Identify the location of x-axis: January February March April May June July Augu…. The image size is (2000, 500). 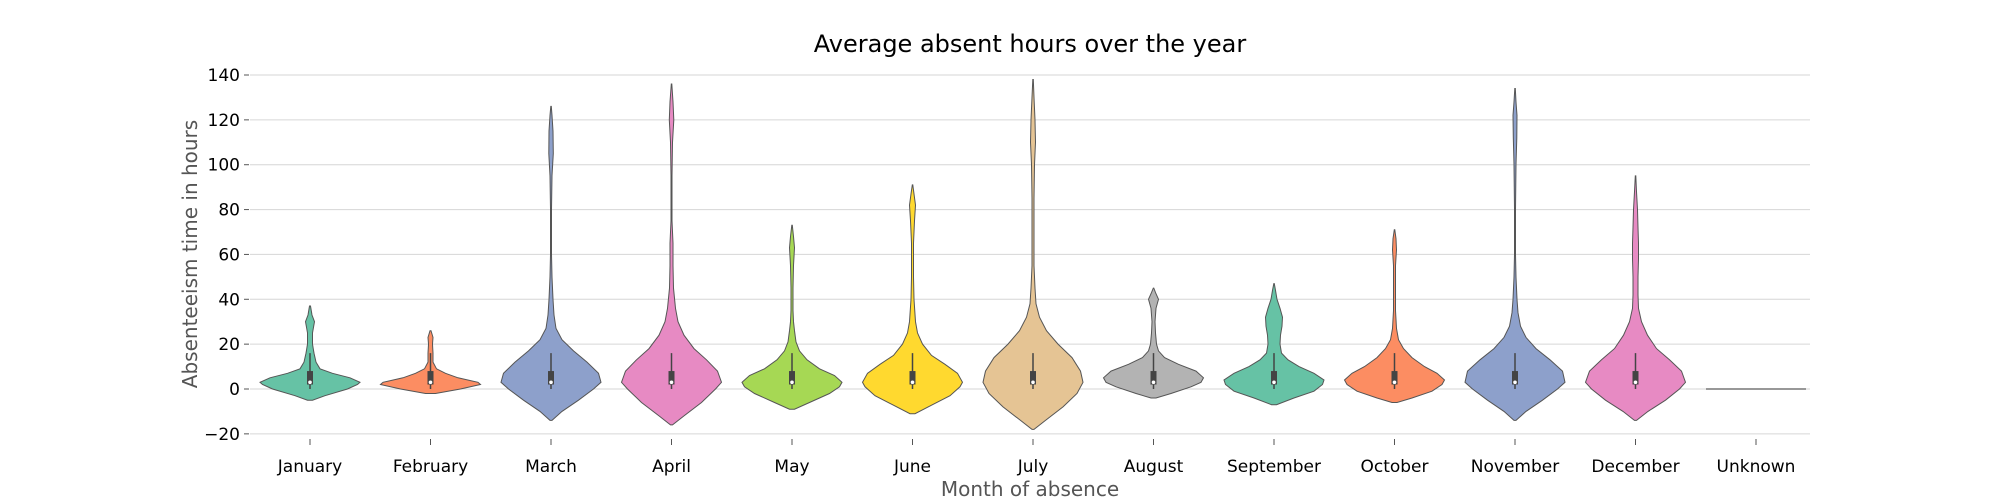
(1036, 458).